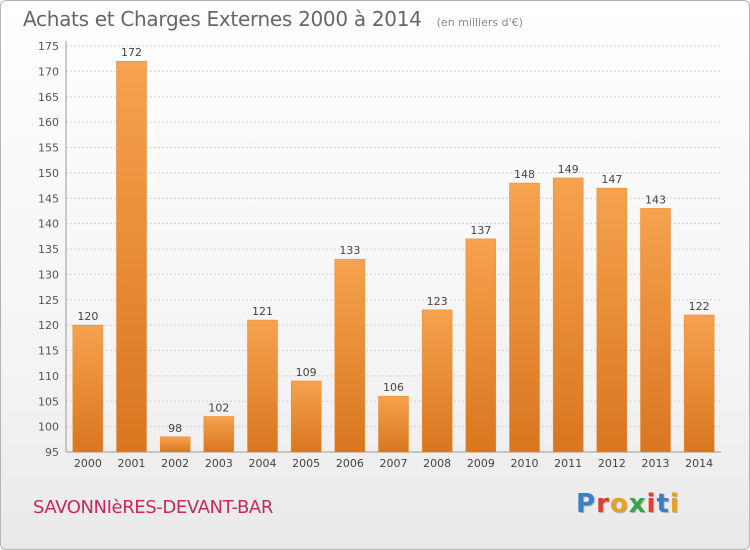 Image resolution: width=750 pixels, height=550 pixels. Describe the element at coordinates (48, 122) in the screenshot. I see `y-tick-label: 160` at that location.